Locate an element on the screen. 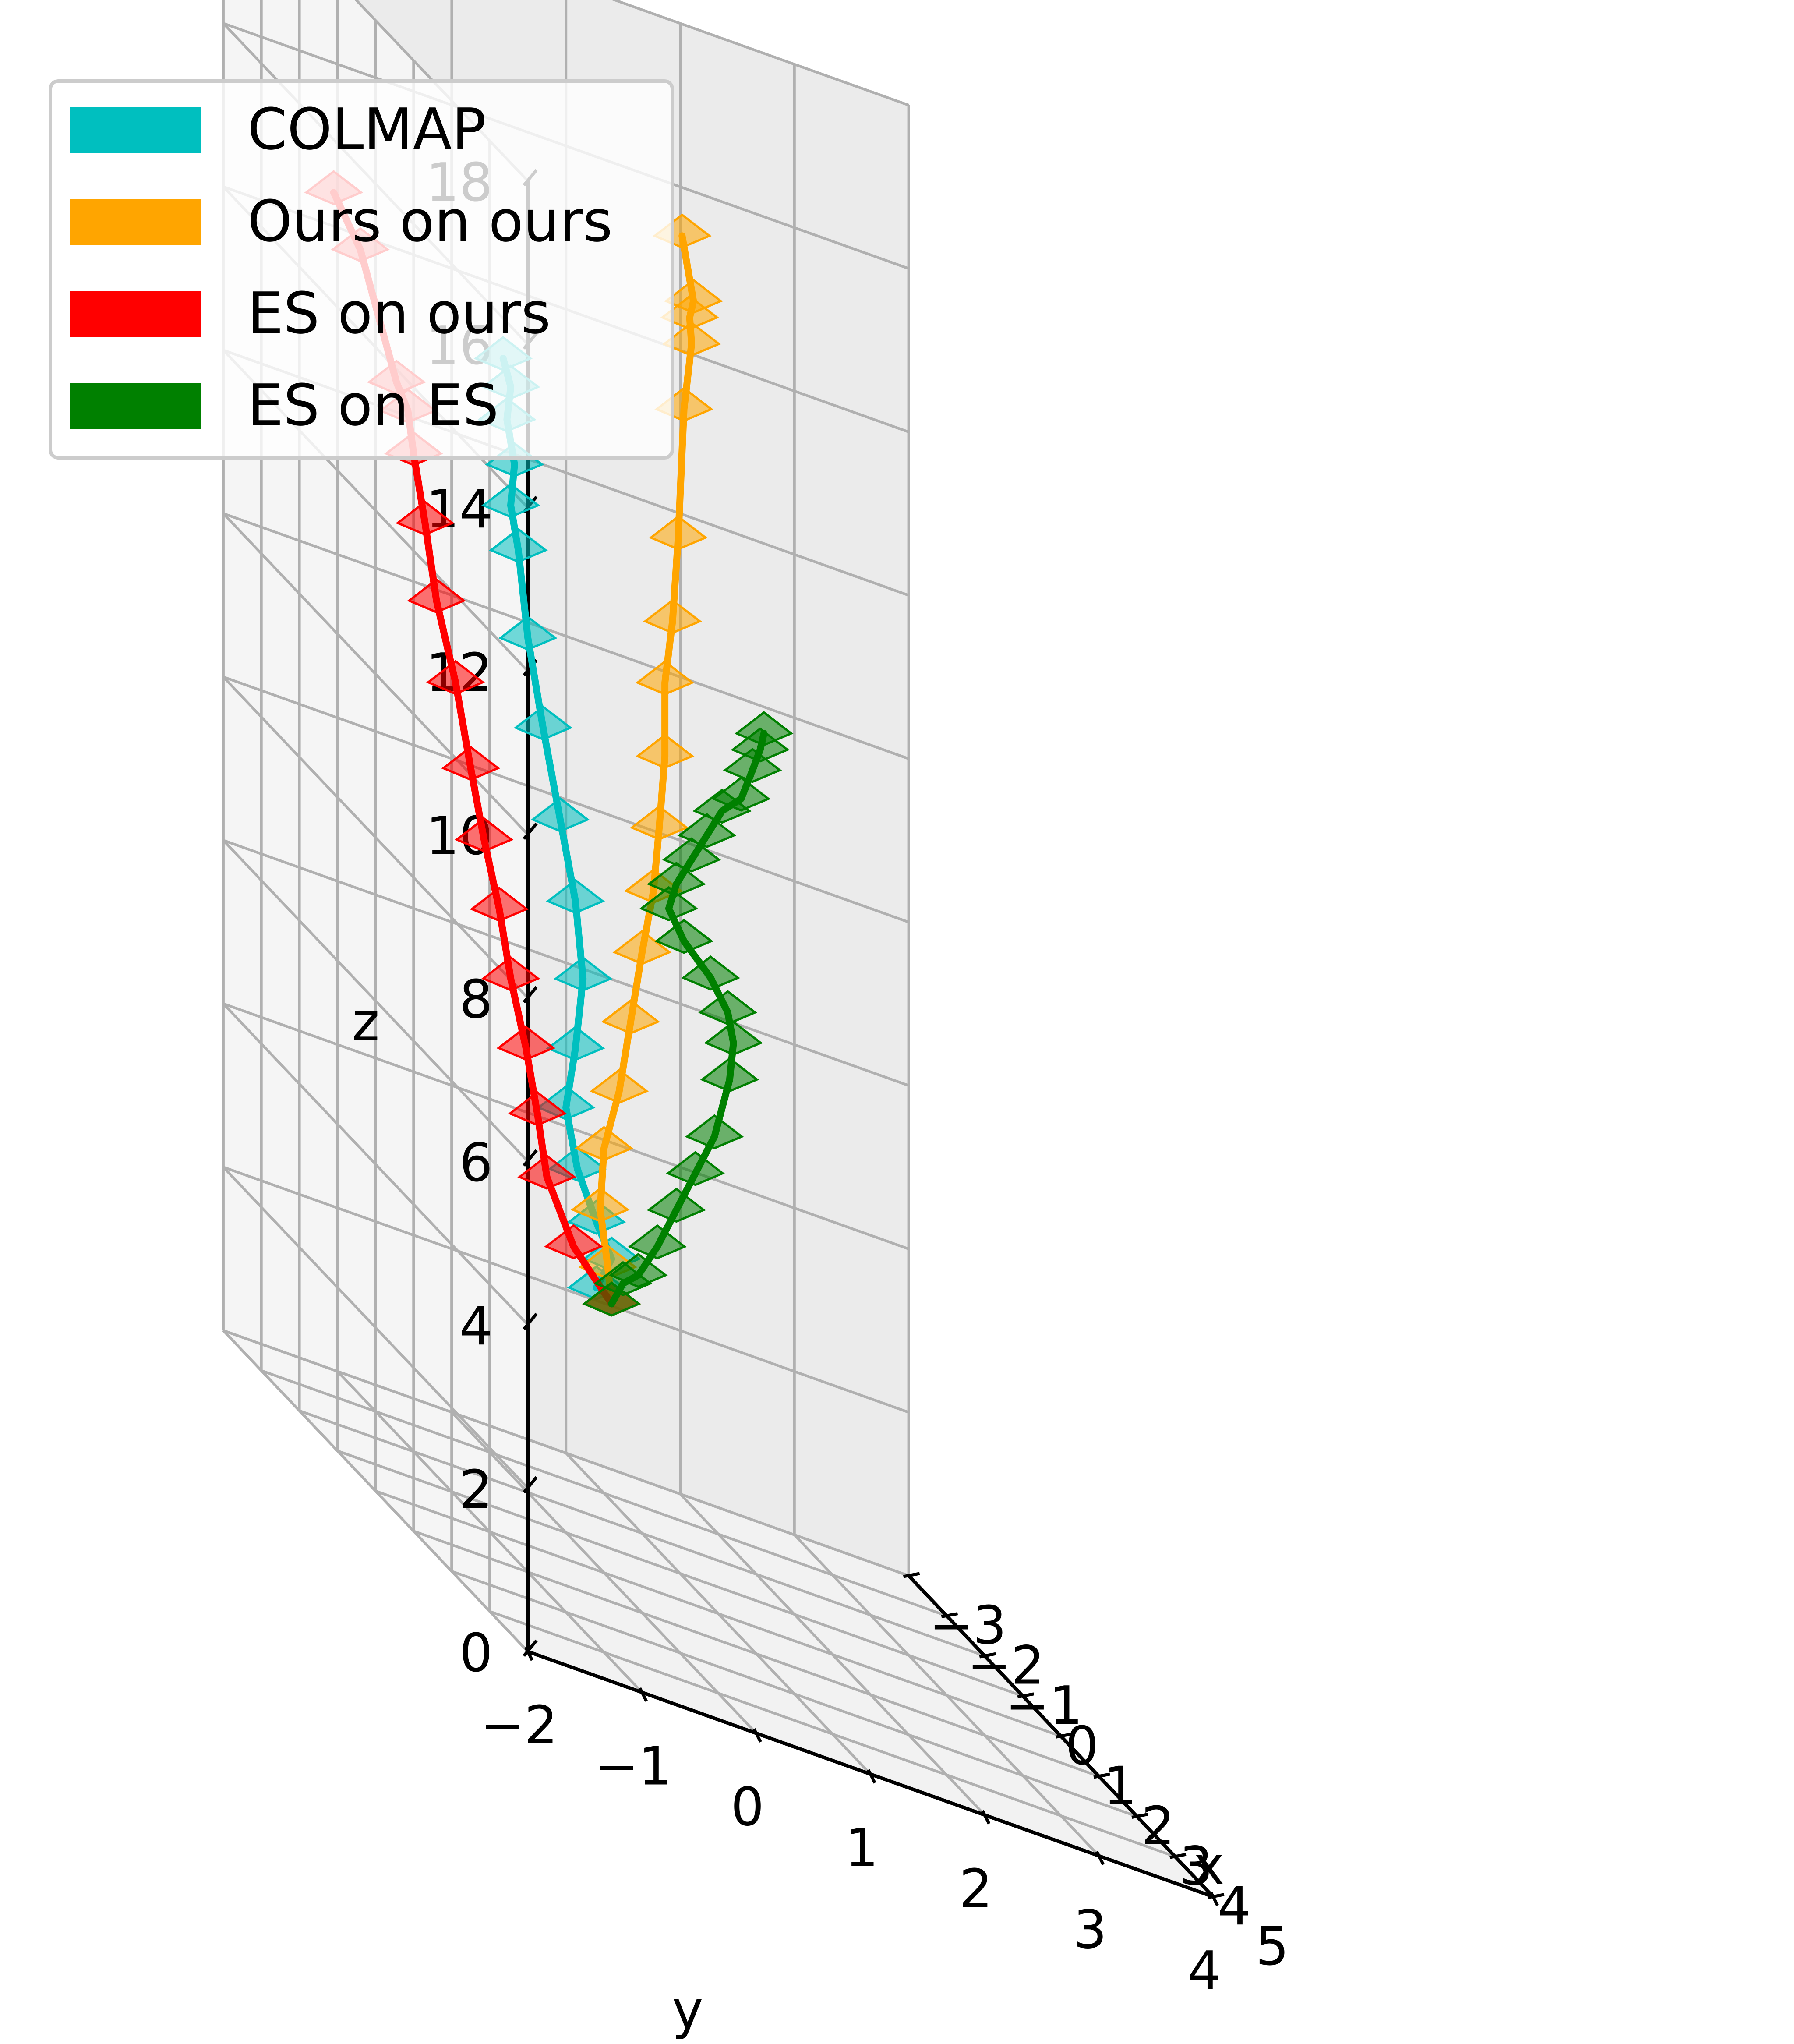 This screenshot has width=1794, height=2044. y-tick-label: 0 is located at coordinates (747, 1807).